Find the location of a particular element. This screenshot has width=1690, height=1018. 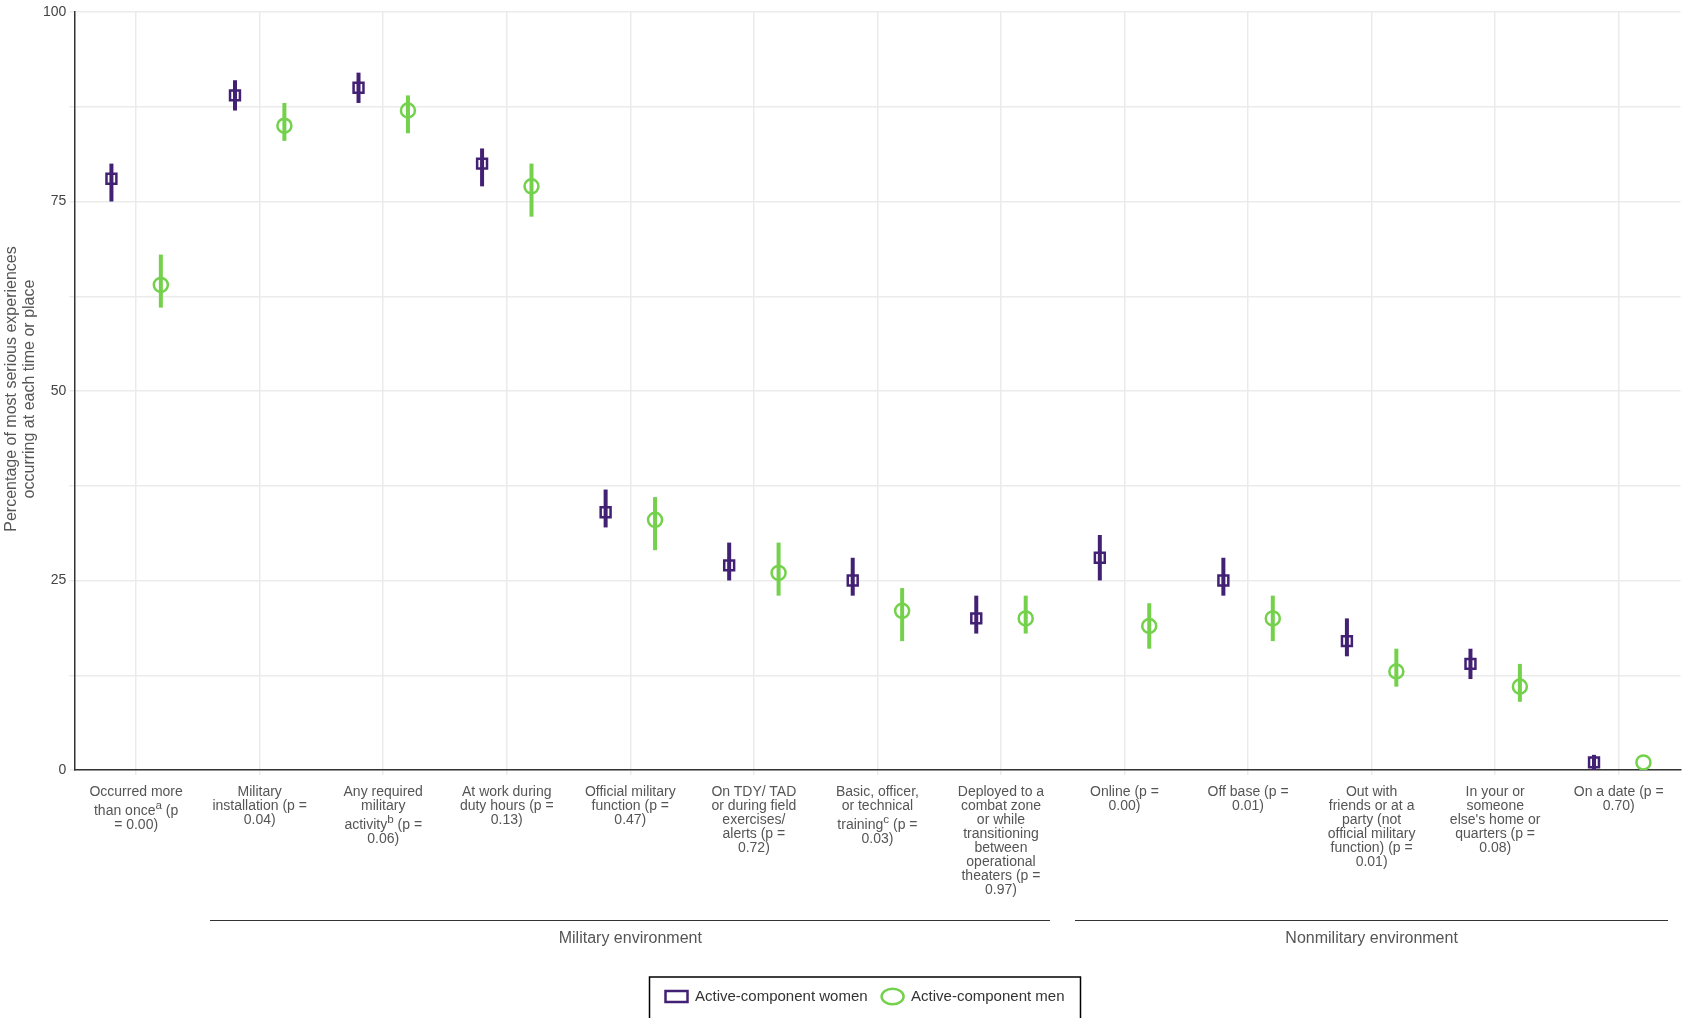

y-axis-title: Percentage of most serious experiences occurring at each time or place is located at coordinates (20, 389).